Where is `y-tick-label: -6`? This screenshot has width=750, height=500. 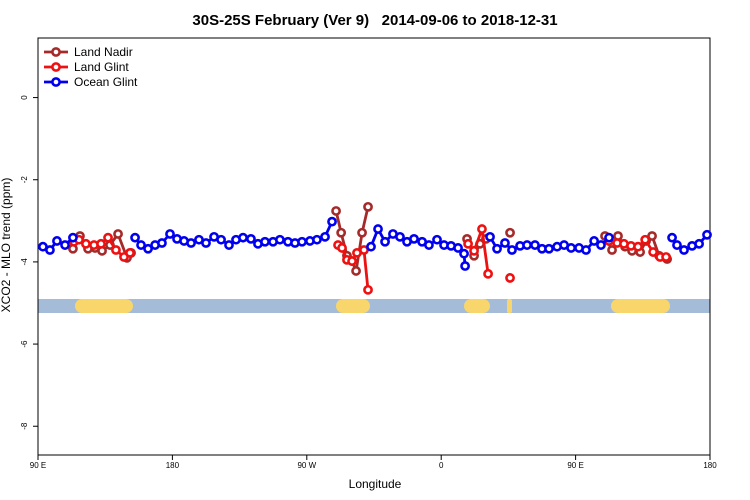
y-tick-label: -6 is located at coordinates (24, 344).